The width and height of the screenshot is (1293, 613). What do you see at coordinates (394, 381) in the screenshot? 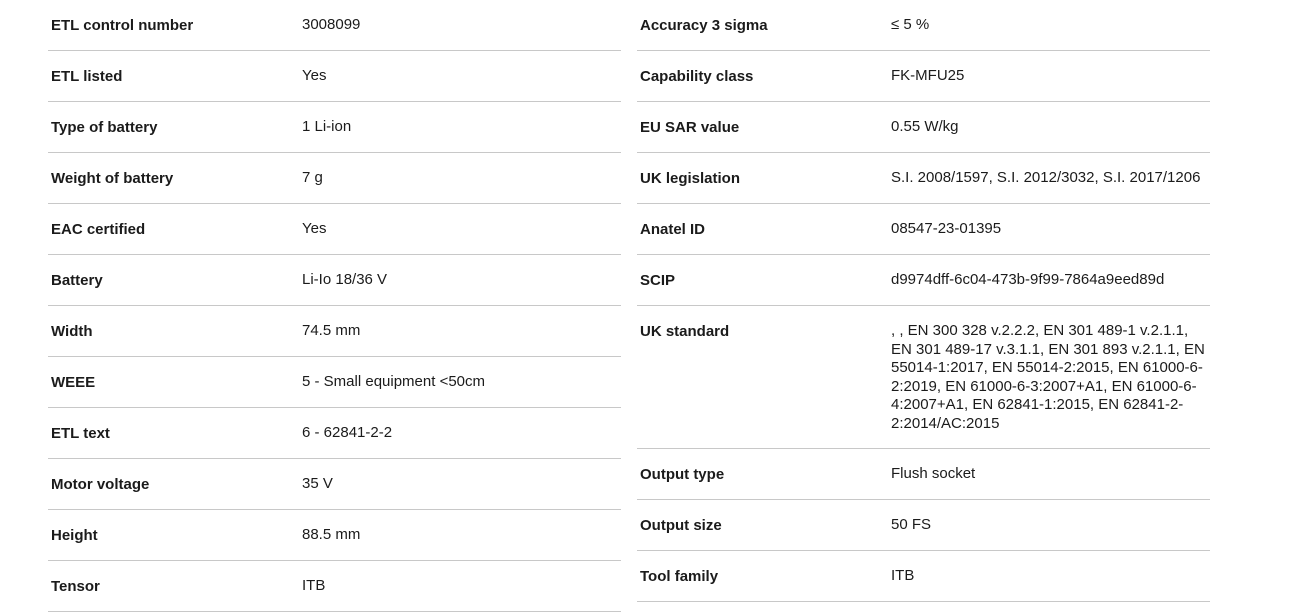
I see `spec-value: 5 - Small equipment <50cm` at bounding box center [394, 381].